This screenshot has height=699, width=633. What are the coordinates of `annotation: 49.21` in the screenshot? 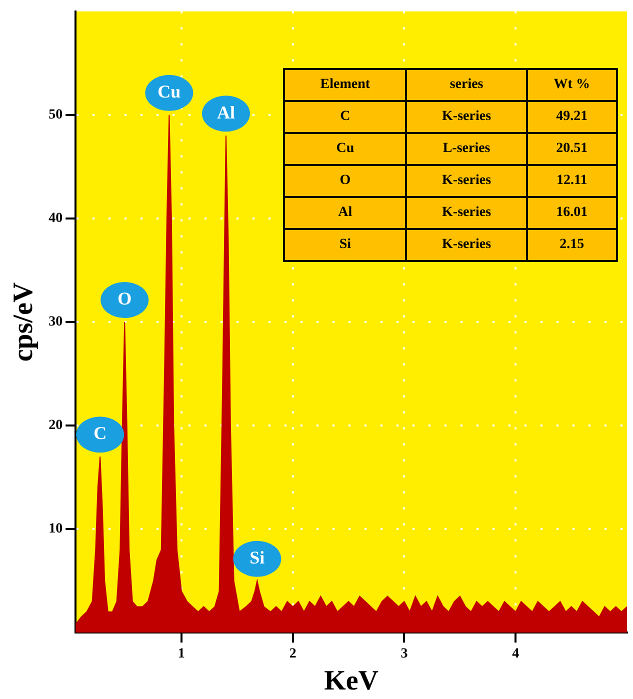 It's located at (571, 117).